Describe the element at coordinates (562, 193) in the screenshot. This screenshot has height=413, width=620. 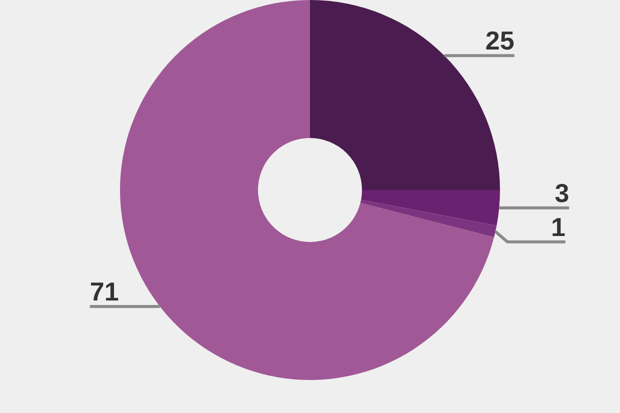
I see `data-label: 3` at that location.